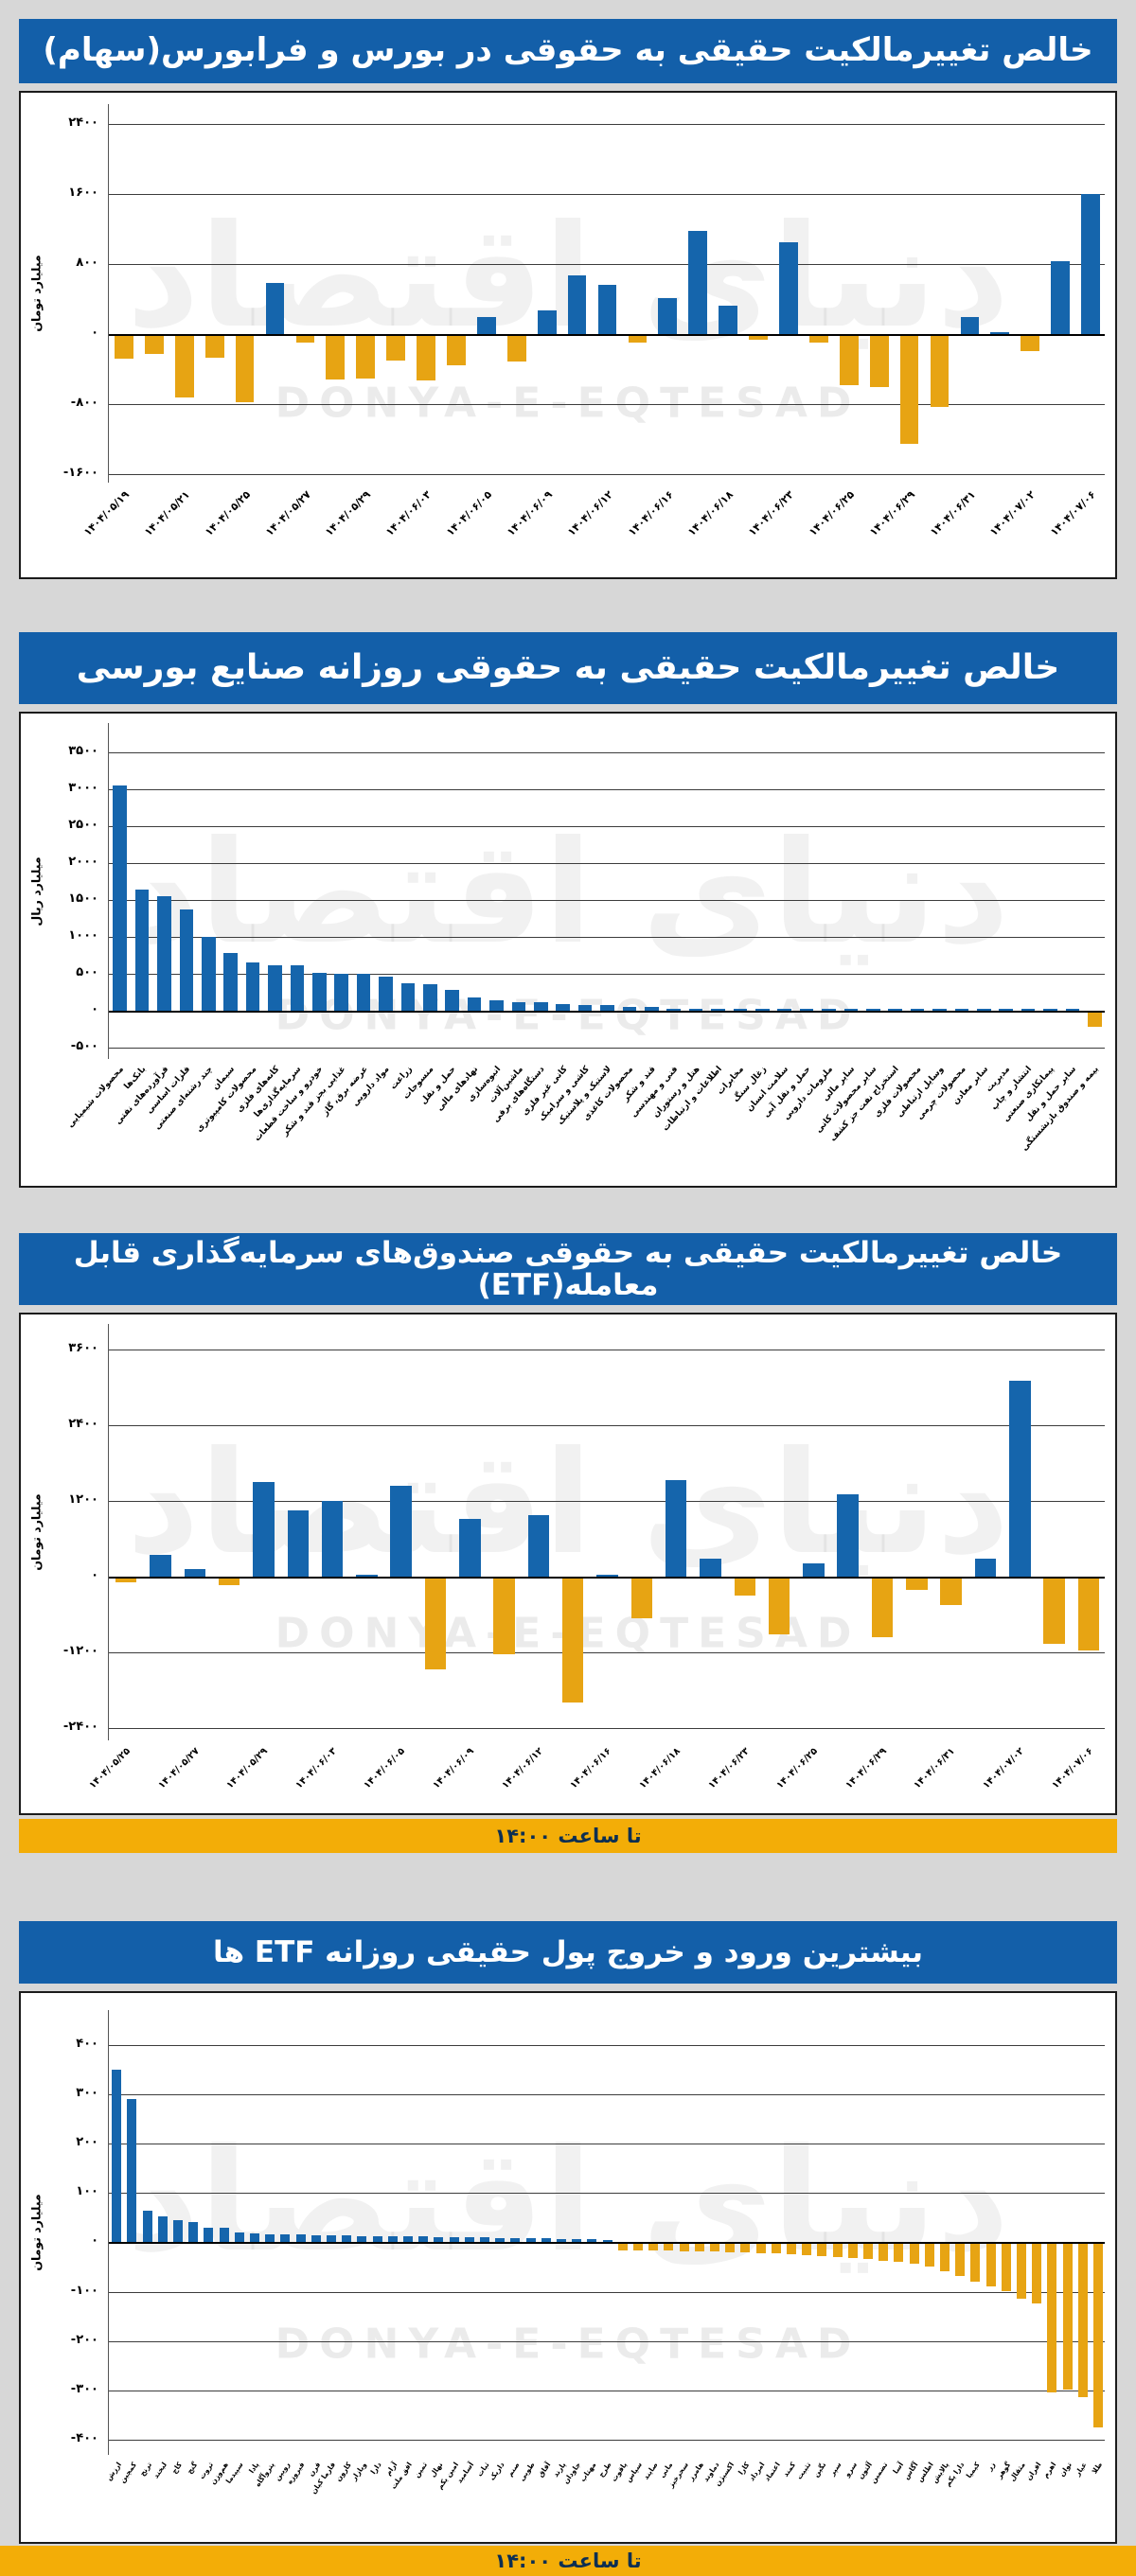  I want to click on y-tick-label: ۱۵۰۰, so click(83, 899).